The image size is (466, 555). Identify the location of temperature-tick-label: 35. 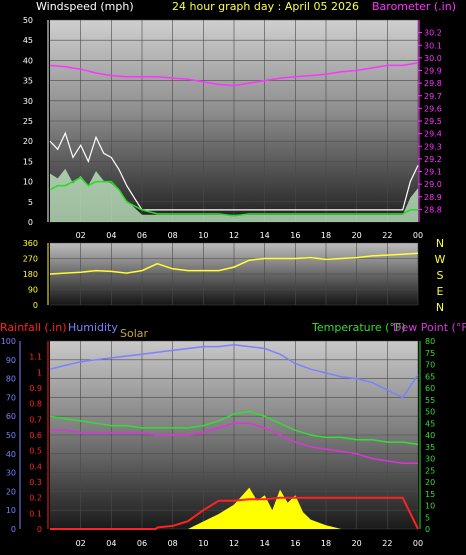
(430, 447).